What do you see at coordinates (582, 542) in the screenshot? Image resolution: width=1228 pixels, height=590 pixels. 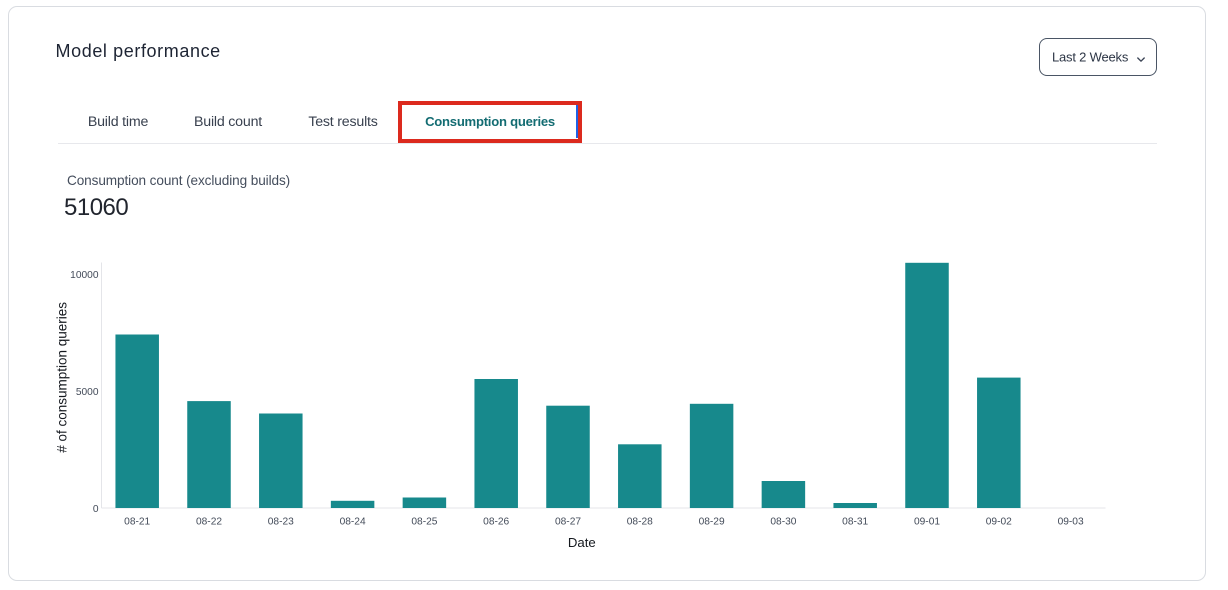 I see `svg-text: Date` at bounding box center [582, 542].